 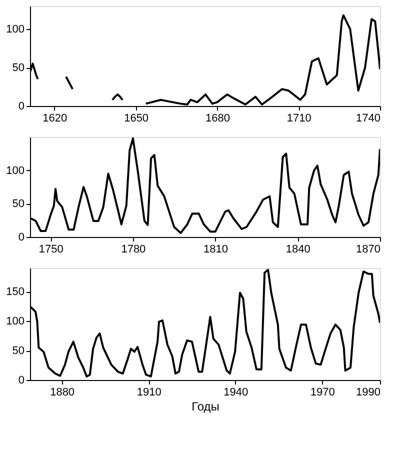 I want to click on x-tick-label: 1990, so click(x=368, y=392).